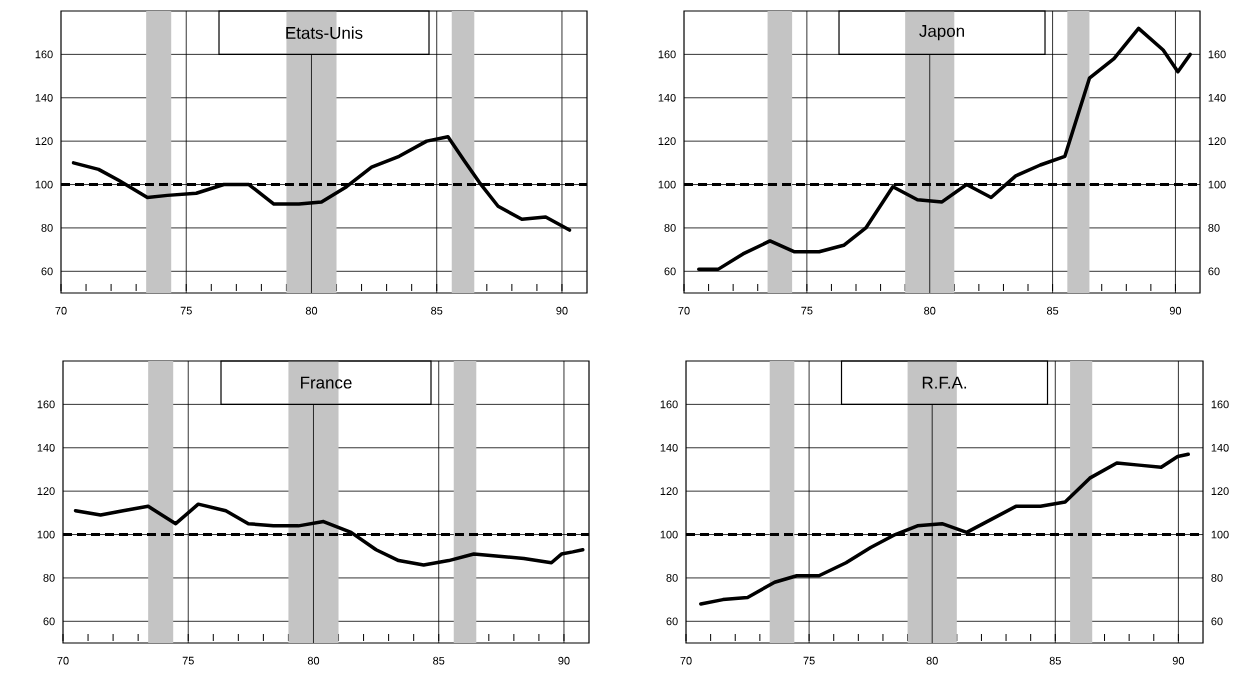 This screenshot has width=1255, height=682. I want to click on text: Etats-Unis, so click(324, 32).